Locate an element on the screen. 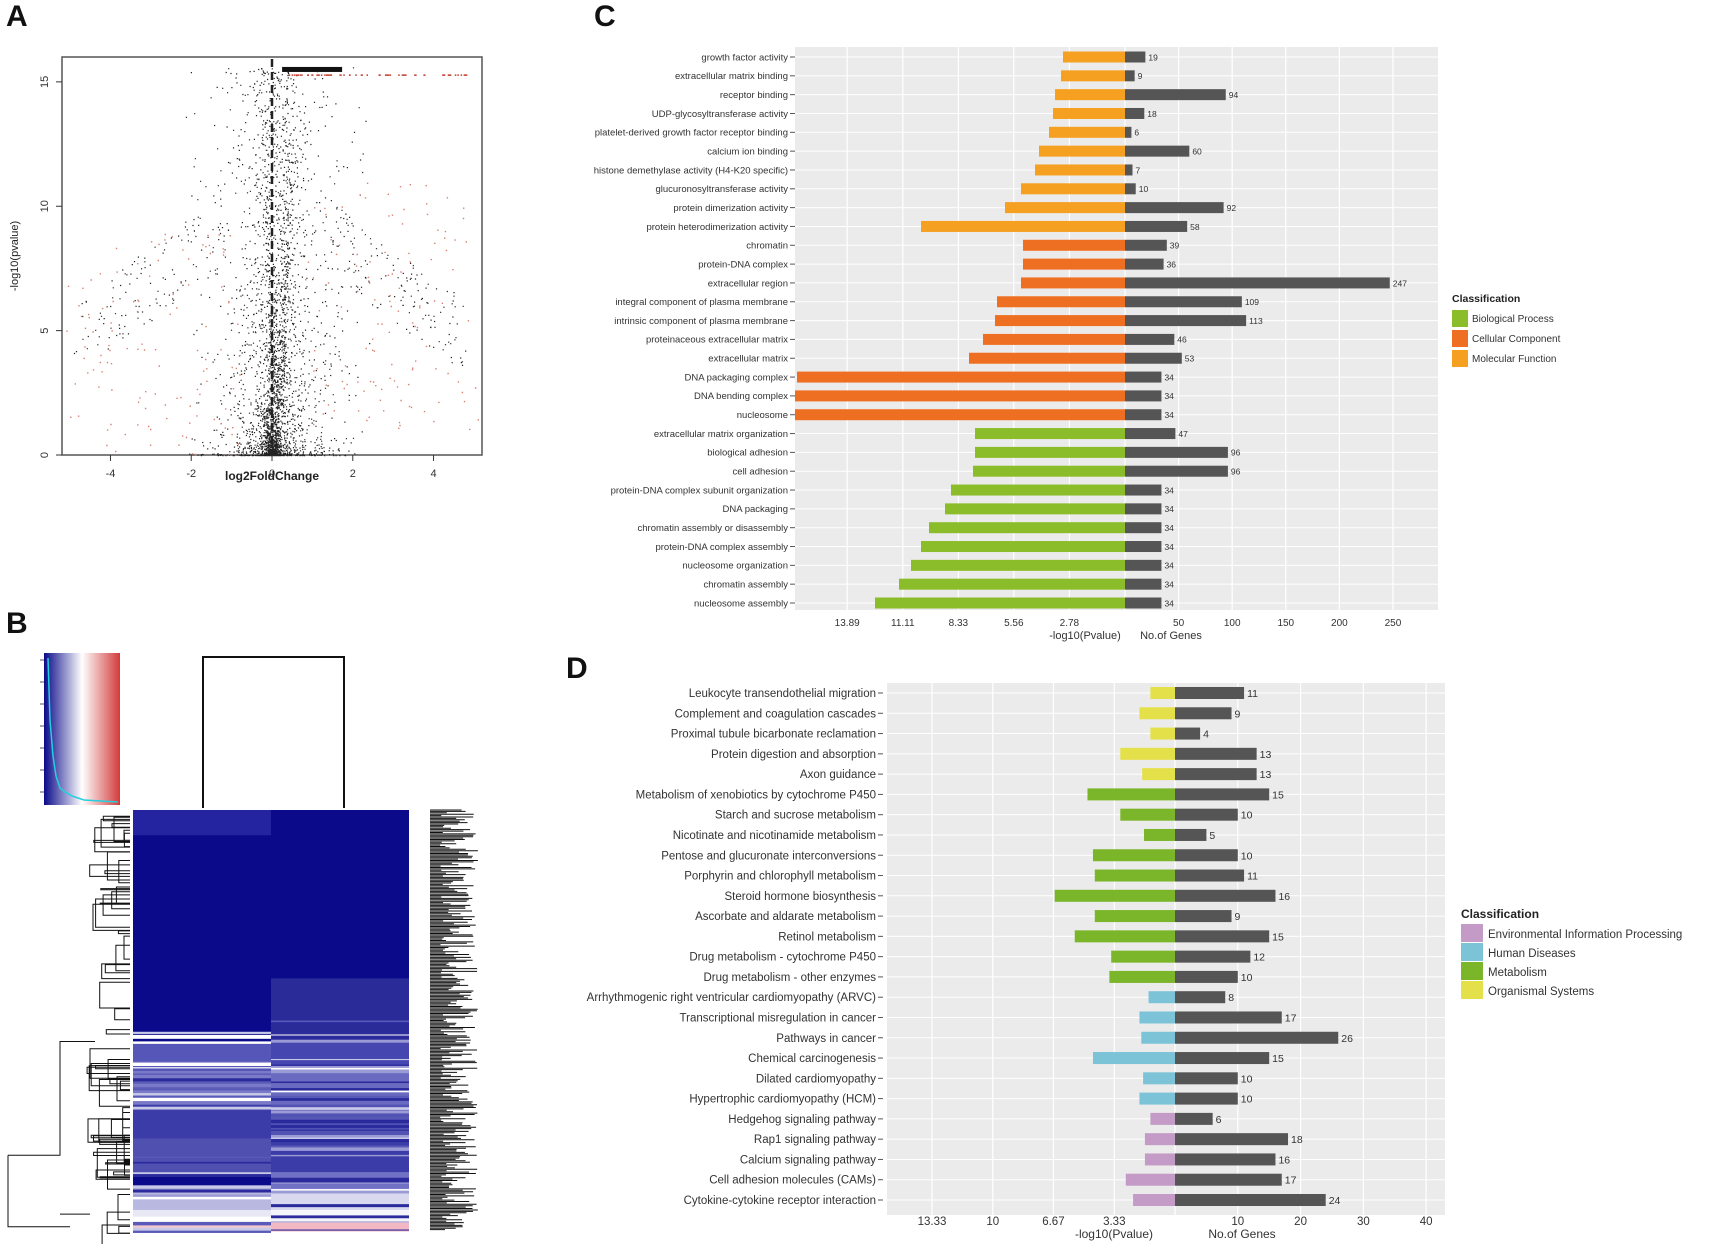 This screenshot has width=1726, height=1244. kegg-left-tick-label: 13.33 is located at coordinates (932, 1222).